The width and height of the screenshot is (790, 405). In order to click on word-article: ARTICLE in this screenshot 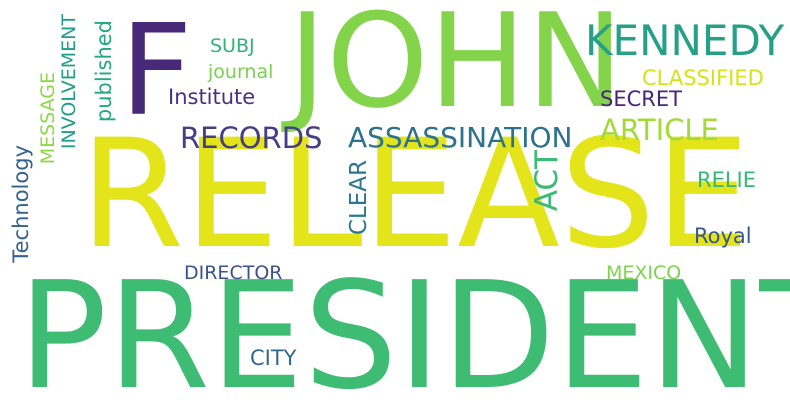, I will do `click(659, 130)`.